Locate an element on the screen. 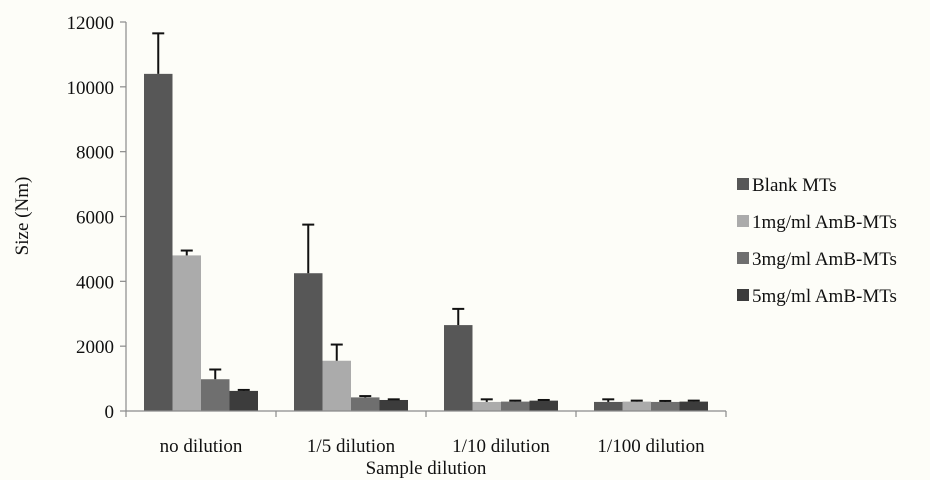 Image resolution: width=930 pixels, height=480 pixels. x-tick-label: 1/10 dilution is located at coordinates (501, 446).